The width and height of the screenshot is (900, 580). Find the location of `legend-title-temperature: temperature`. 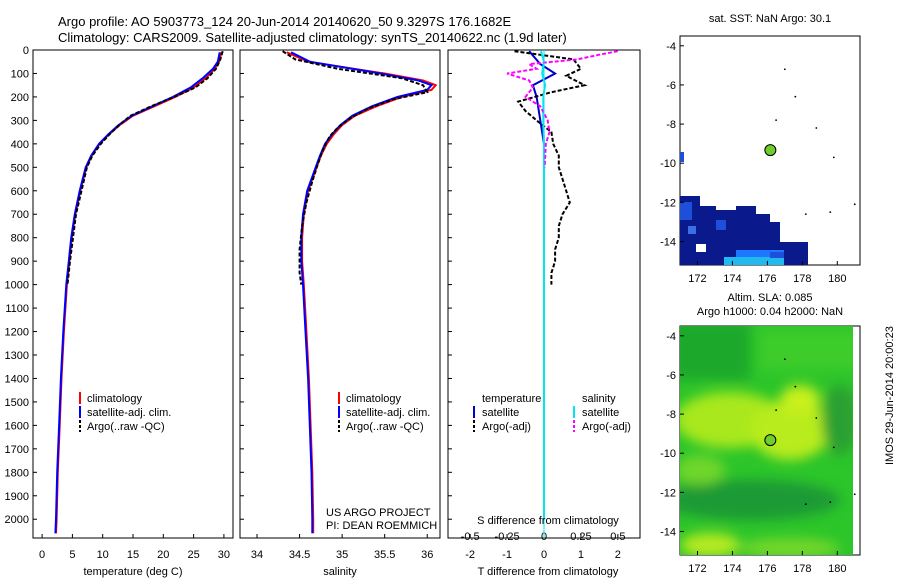

legend-title-temperature: temperature is located at coordinates (511, 399).